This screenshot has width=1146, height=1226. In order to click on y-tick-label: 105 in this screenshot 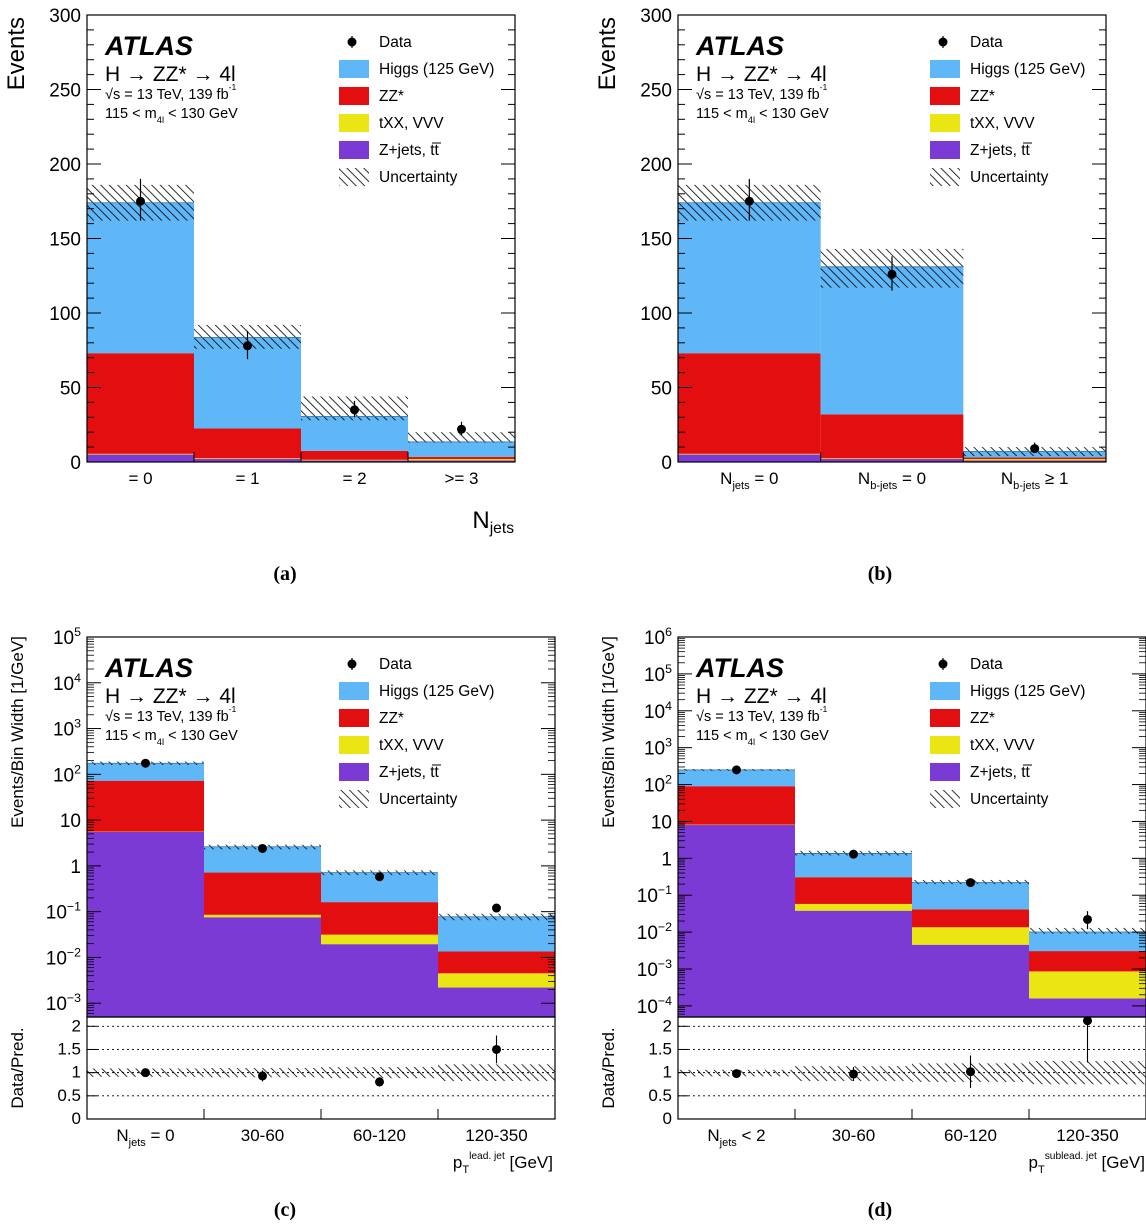, I will do `click(658, 674)`.